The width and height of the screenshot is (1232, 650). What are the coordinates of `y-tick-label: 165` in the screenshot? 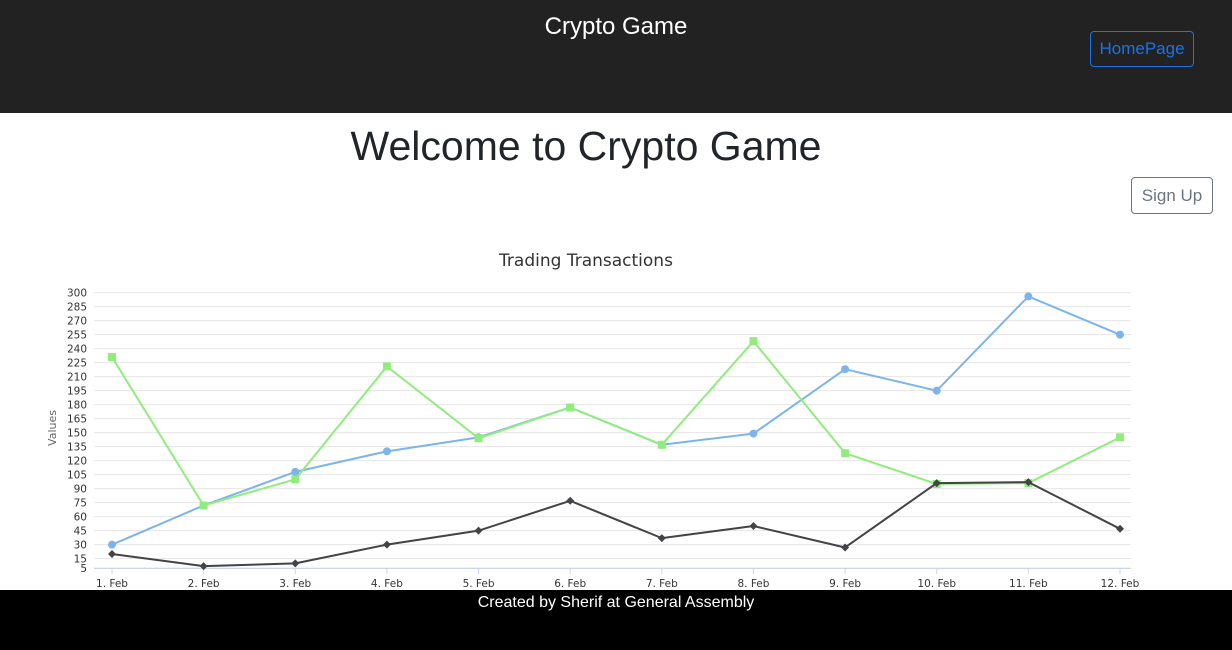 It's located at (77, 420).